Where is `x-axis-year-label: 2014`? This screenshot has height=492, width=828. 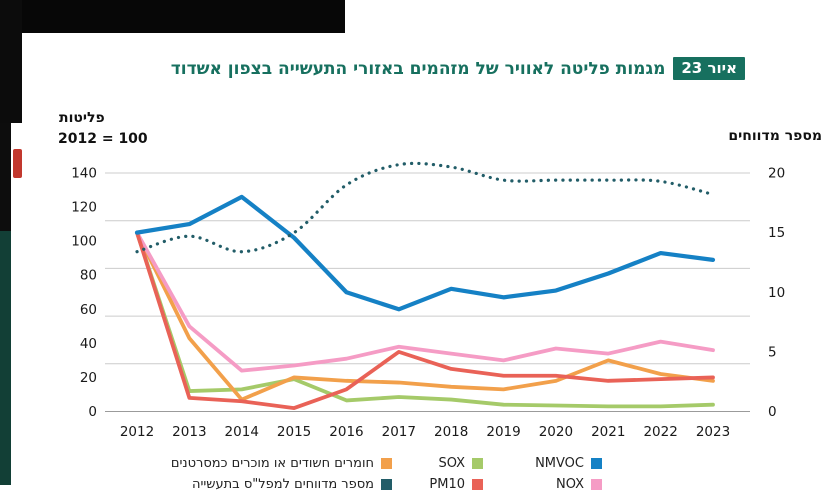
x-axis-year-label: 2014 is located at coordinates (242, 432).